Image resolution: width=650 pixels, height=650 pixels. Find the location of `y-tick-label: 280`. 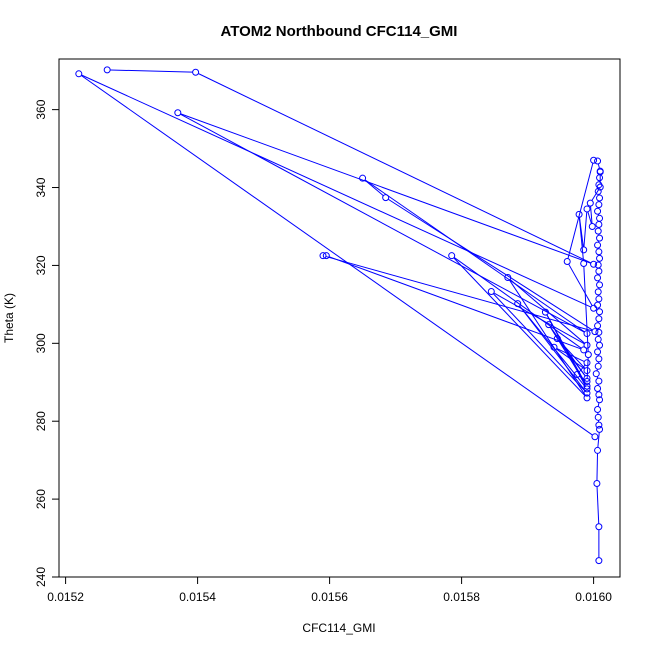

y-tick-label: 280 is located at coordinates (41, 421).